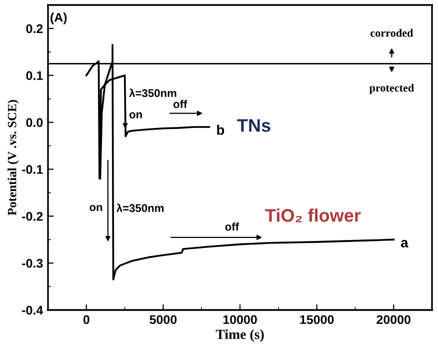 Image resolution: width=438 pixels, height=349 pixels. What do you see at coordinates (58, 18) in the screenshot?
I see `annotation: (A)` at bounding box center [58, 18].